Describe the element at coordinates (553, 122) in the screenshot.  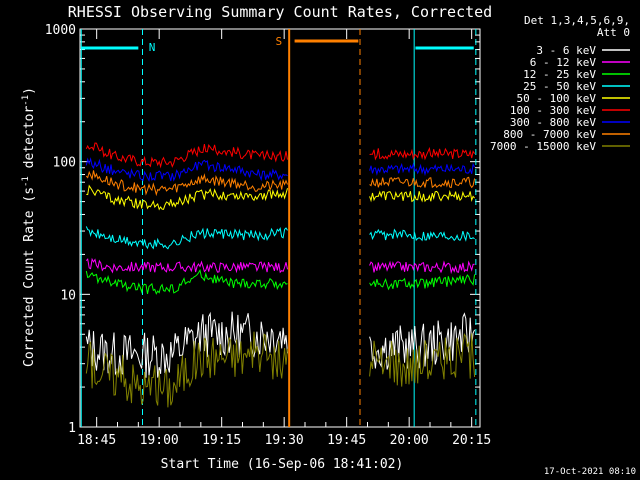
I see `legend-label-6: 300 - 800 keV` at that location.